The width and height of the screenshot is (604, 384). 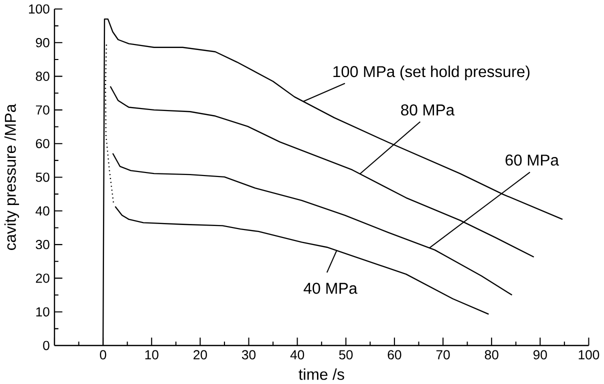 What do you see at coordinates (12, 177) in the screenshot?
I see `y-axis-title: cavity pressure /MPa` at bounding box center [12, 177].